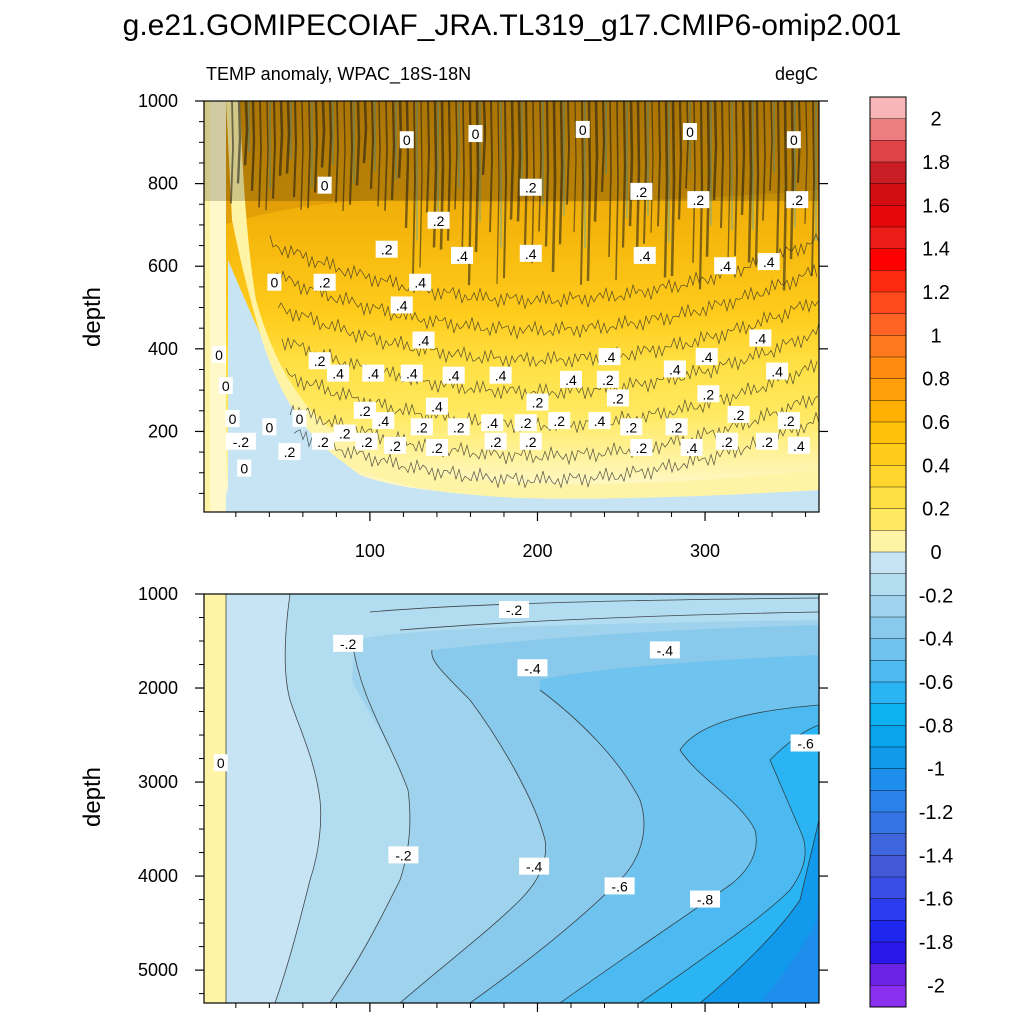  I want to click on top-zero-strip-edge, so click(218, 306).